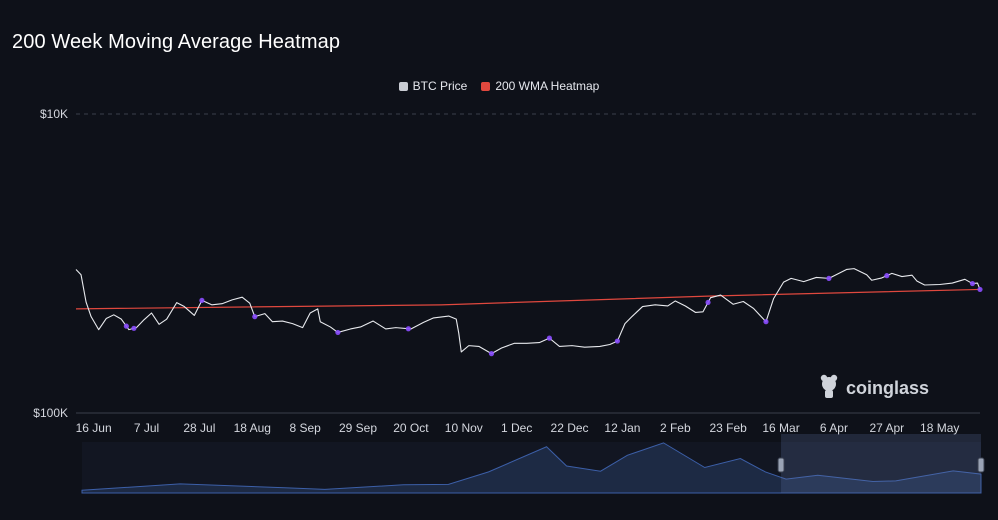 The height and width of the screenshot is (520, 998). Describe the element at coordinates (252, 428) in the screenshot. I see `x-tick-label: 18 Aug` at that location.